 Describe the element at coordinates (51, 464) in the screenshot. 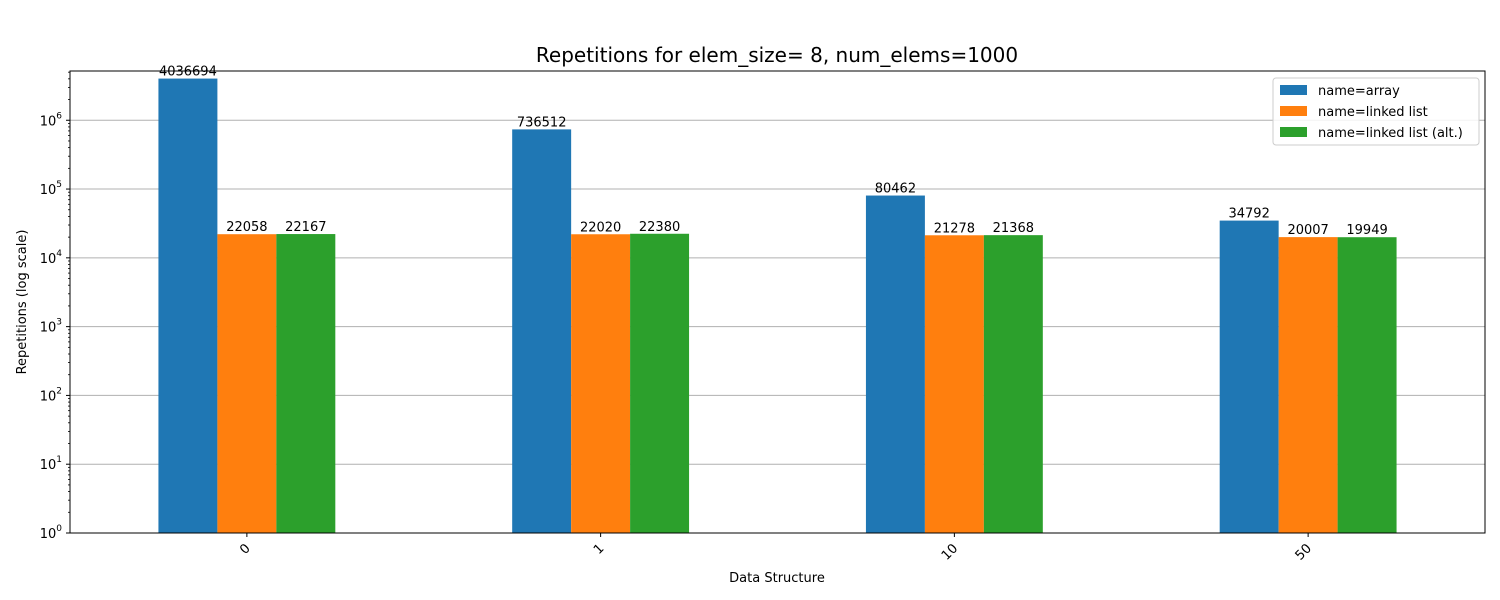

I see `y-tick-label: 10¹` at that location.